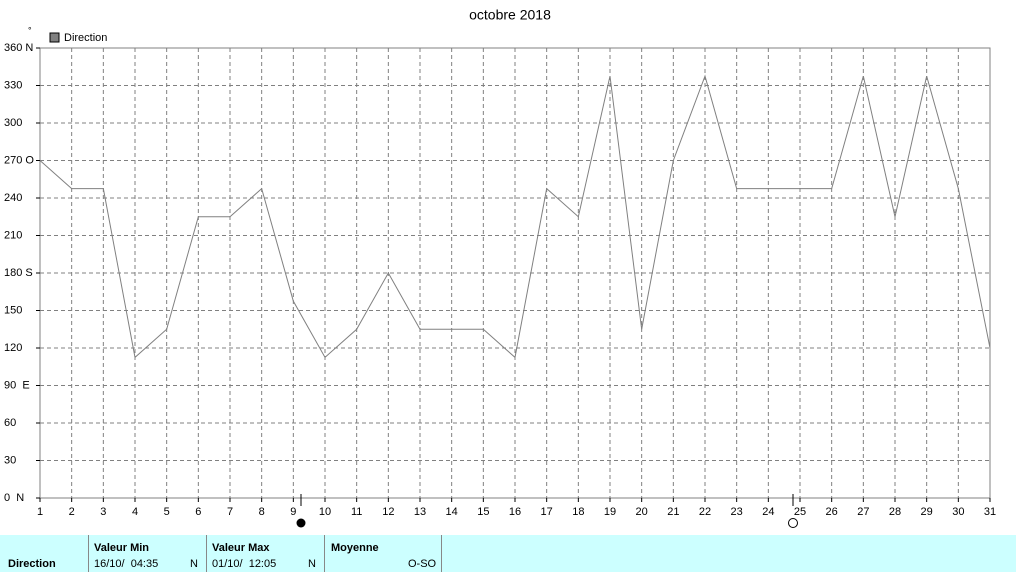 The width and height of the screenshot is (1016, 572). Describe the element at coordinates (103, 512) in the screenshot. I see `x-tick-label: 3` at that location.